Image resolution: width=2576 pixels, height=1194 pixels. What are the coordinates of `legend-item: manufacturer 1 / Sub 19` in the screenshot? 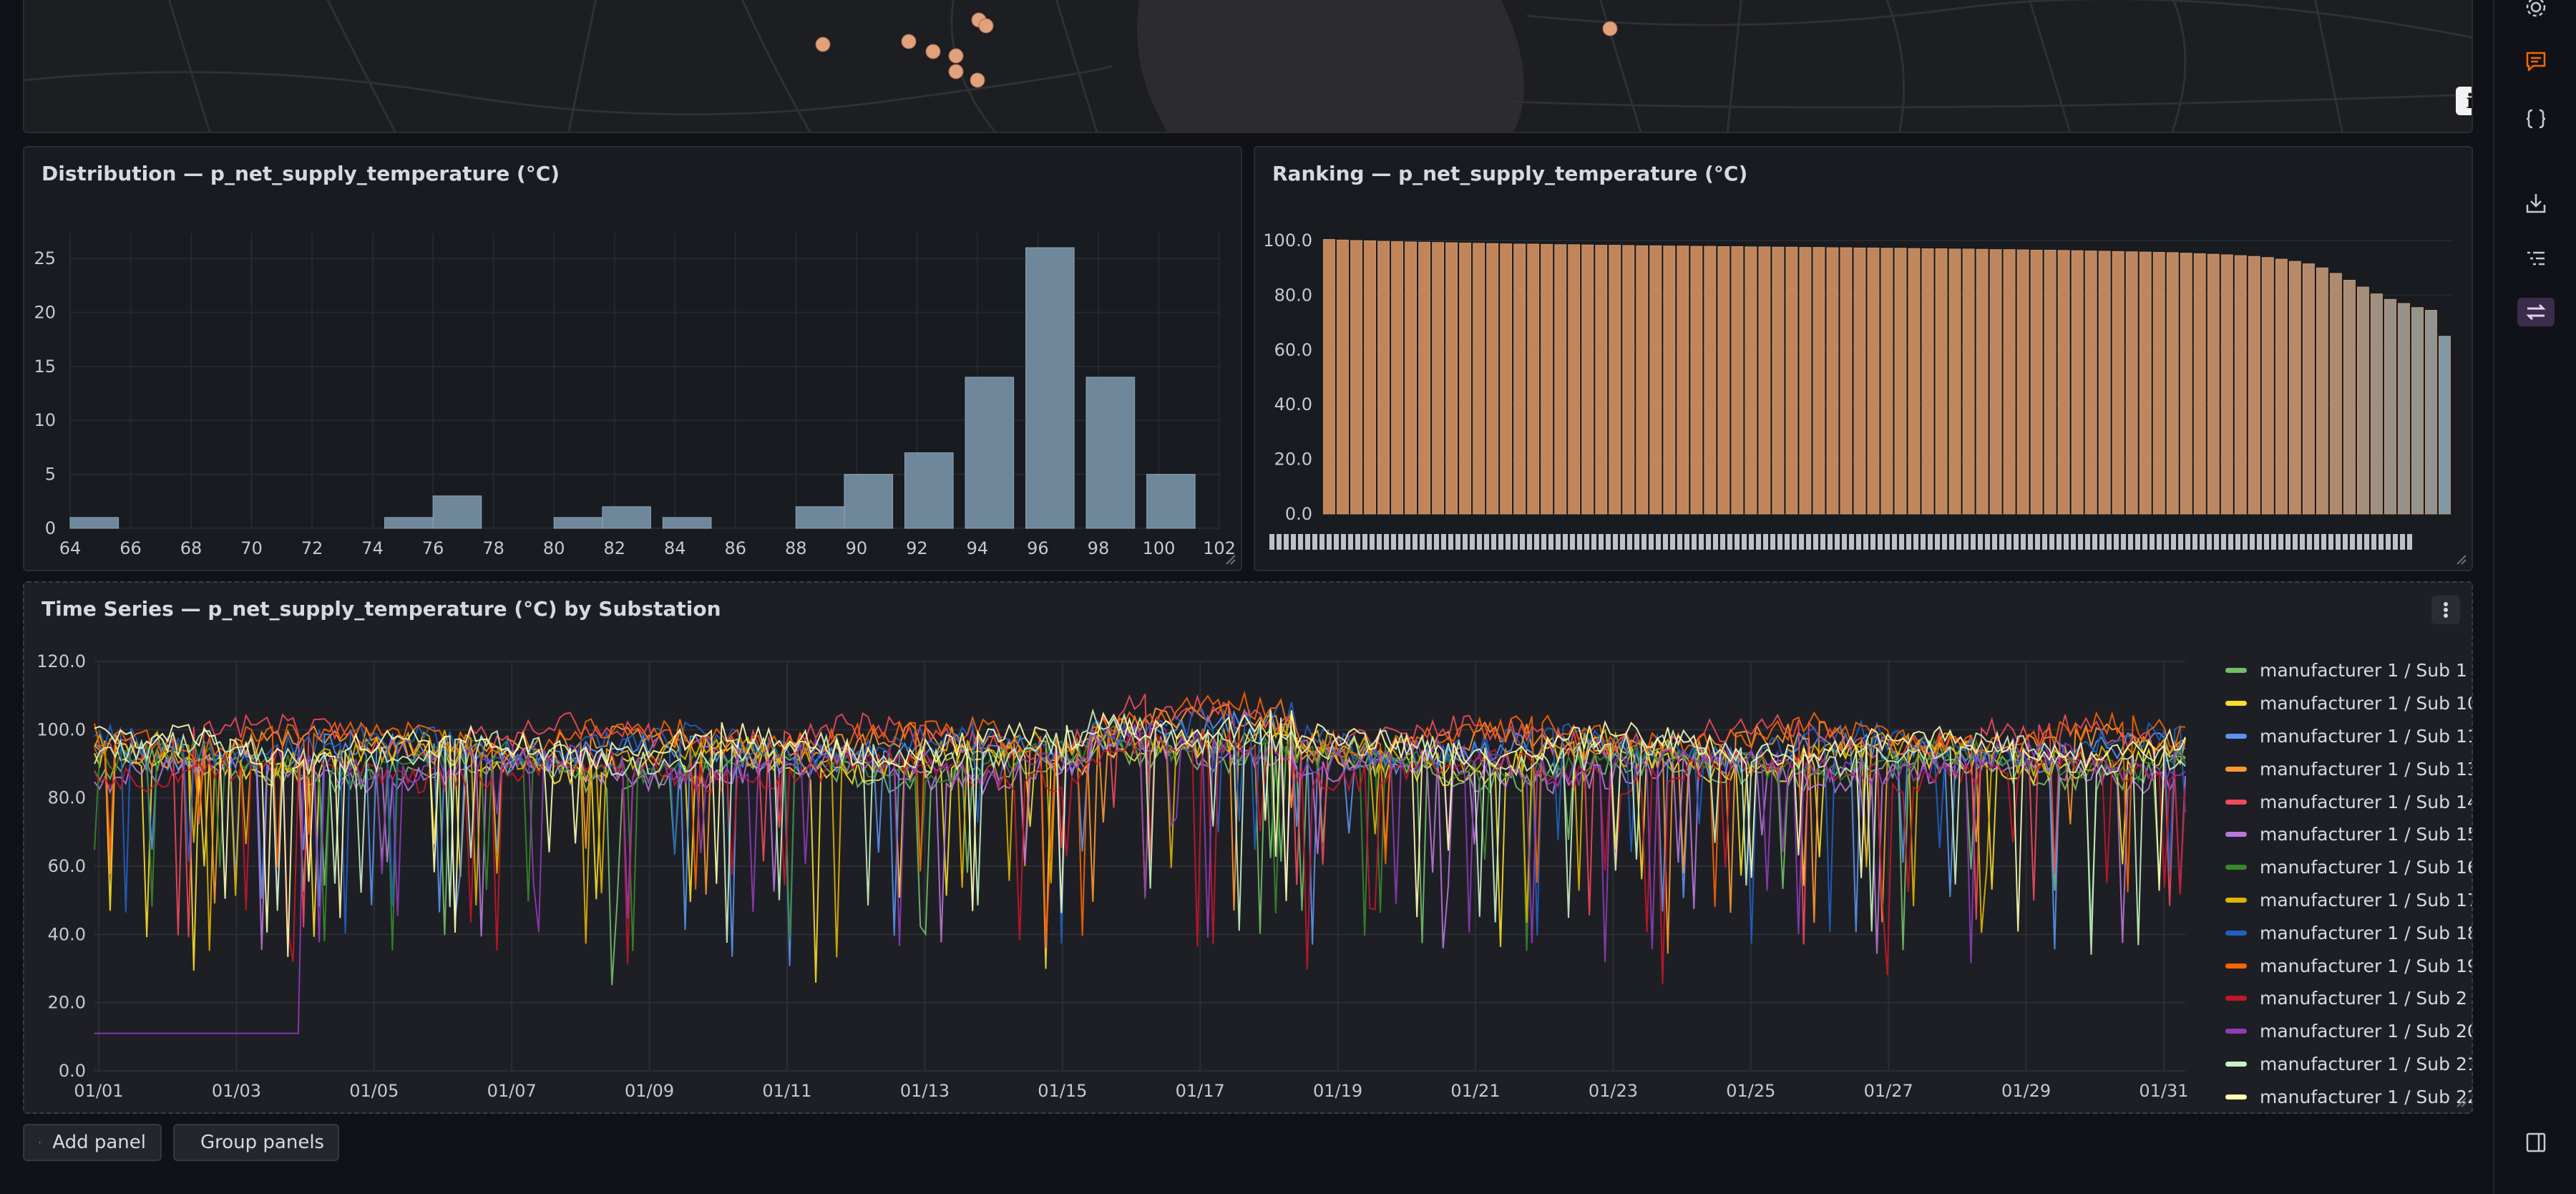 It's located at (2348, 966).